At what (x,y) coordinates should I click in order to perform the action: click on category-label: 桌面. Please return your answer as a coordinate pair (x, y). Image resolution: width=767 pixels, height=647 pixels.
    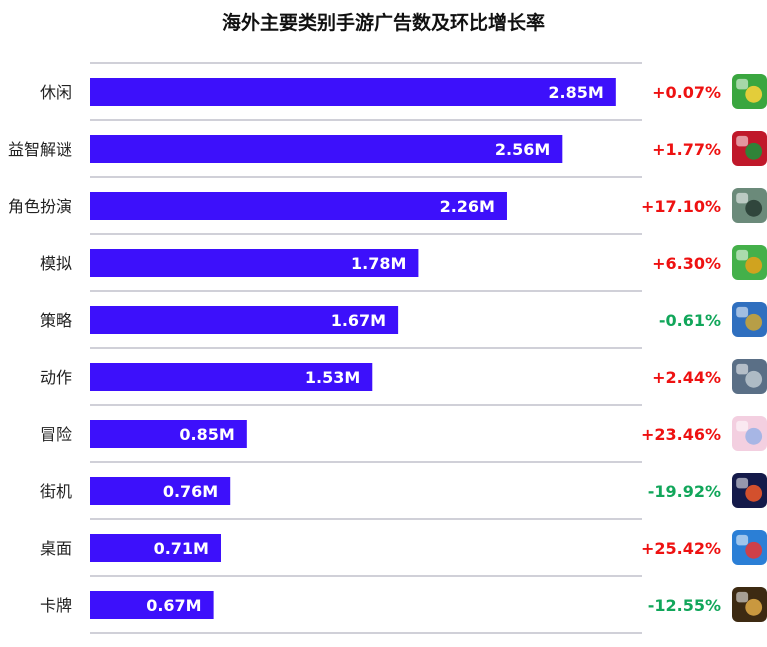
    Looking at the image, I should click on (56, 548).